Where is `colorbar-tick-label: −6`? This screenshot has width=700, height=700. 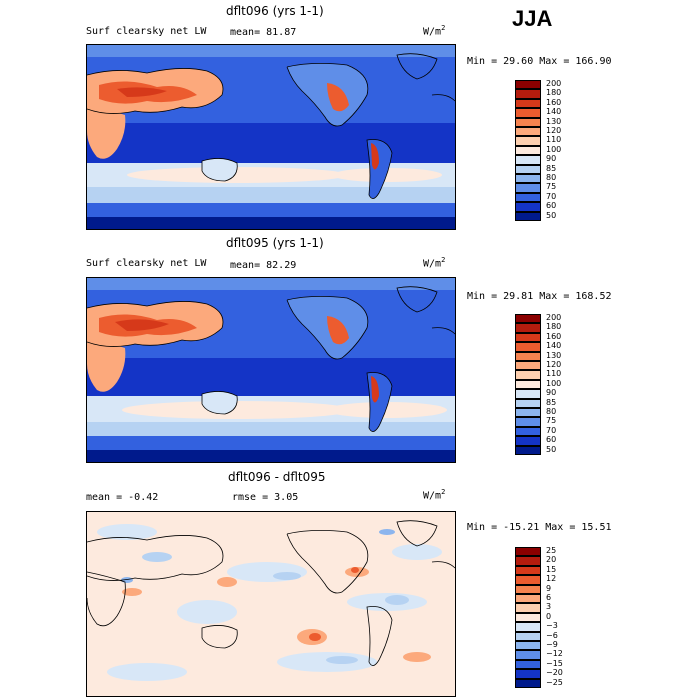 colorbar-tick-label: −6 is located at coordinates (552, 635).